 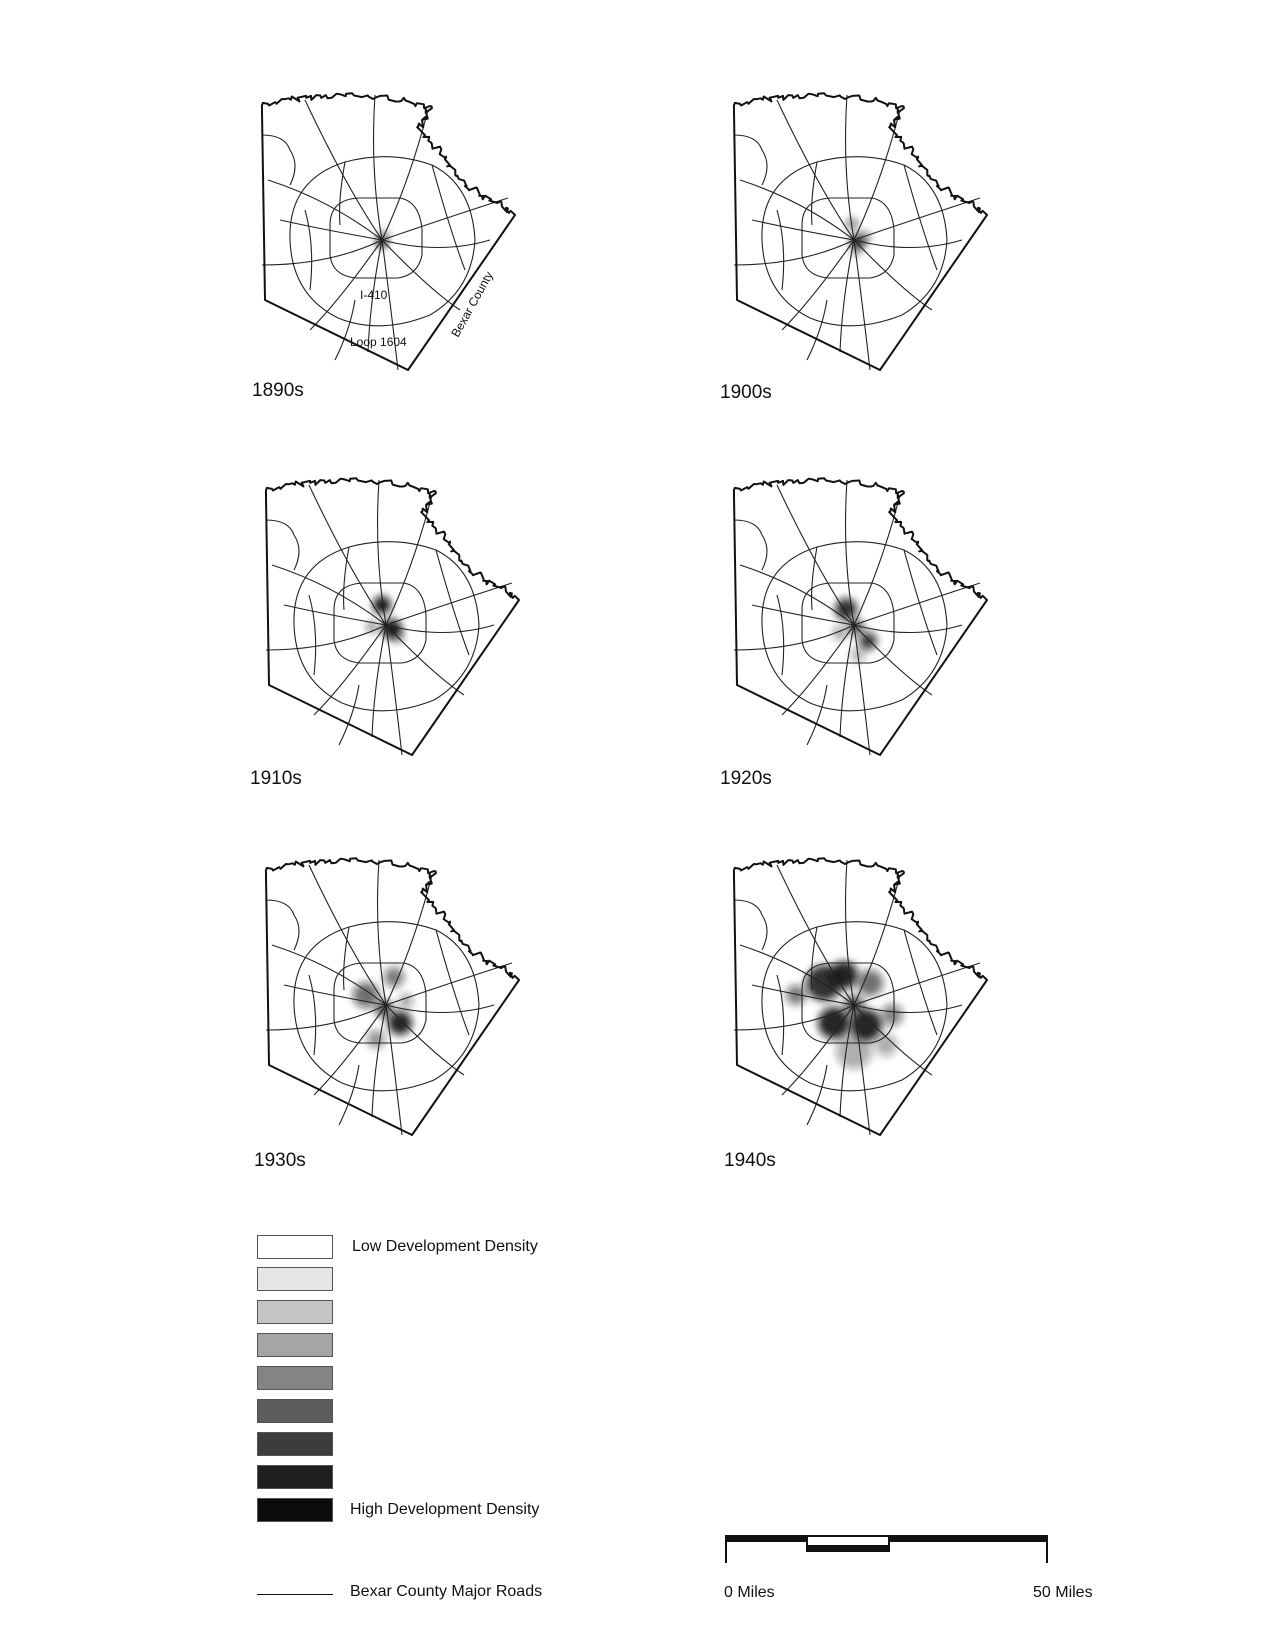 What do you see at coordinates (280, 1160) in the screenshot?
I see `decade-label: 1930s` at bounding box center [280, 1160].